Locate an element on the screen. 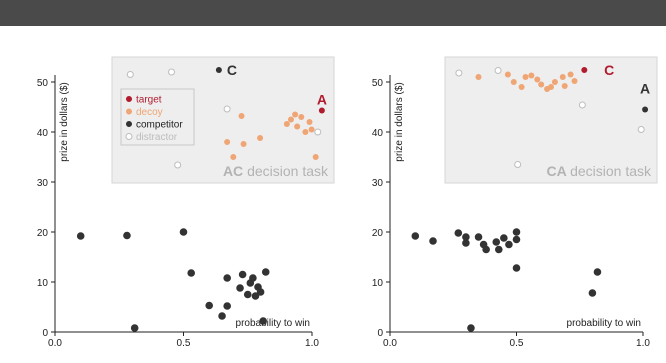 This screenshot has width=666, height=363. inset-title: CA decision task is located at coordinates (599, 171).